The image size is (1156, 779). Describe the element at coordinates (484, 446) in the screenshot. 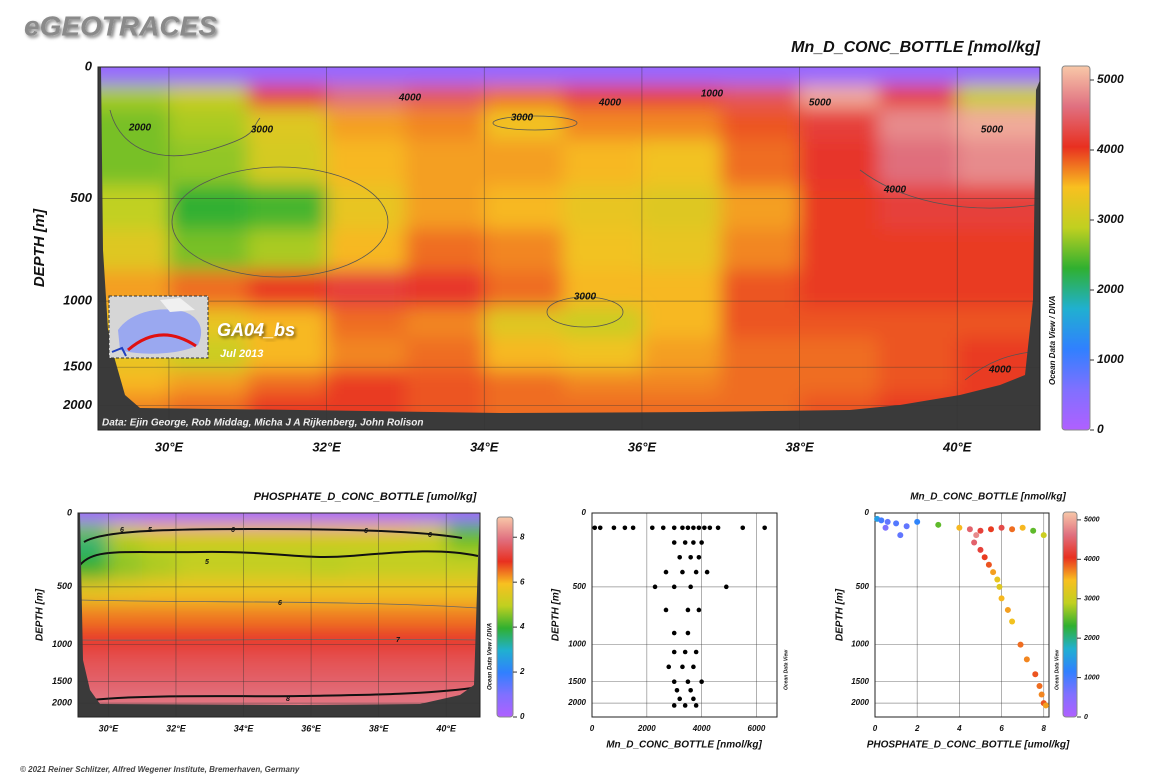

I see `x-tick-label: 34°E` at that location.